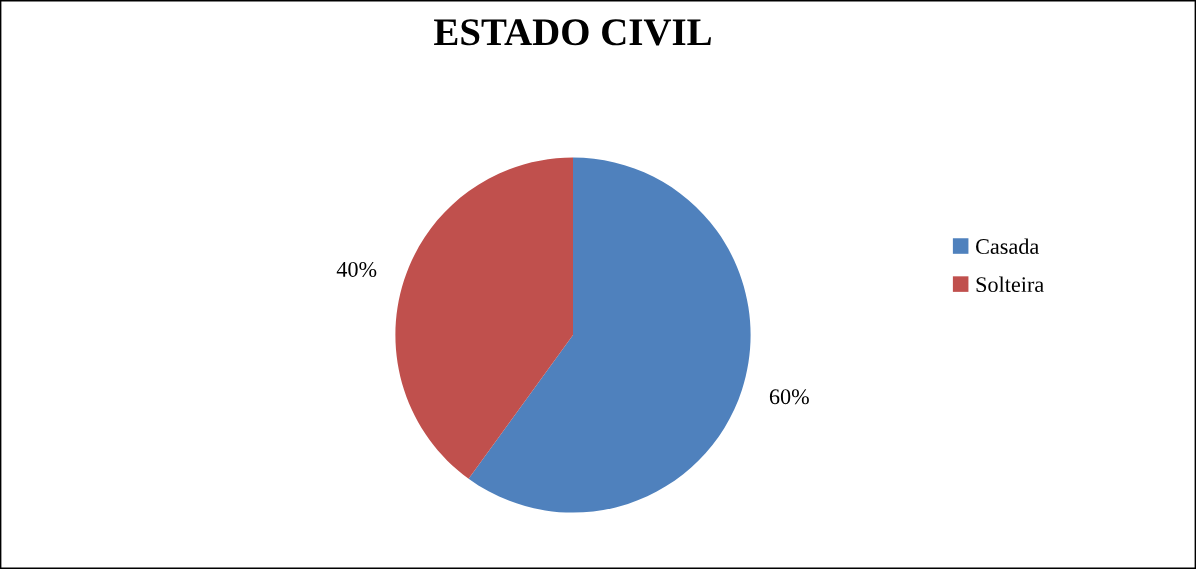 The width and height of the screenshot is (1196, 569). Describe the element at coordinates (1007, 246) in the screenshot. I see `legend-label: Casada` at that location.